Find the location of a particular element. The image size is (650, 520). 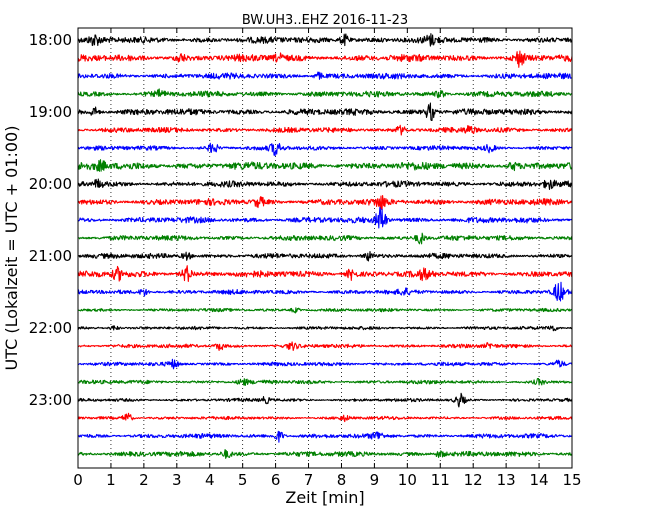

x-tick-label: 10 is located at coordinates (407, 480).